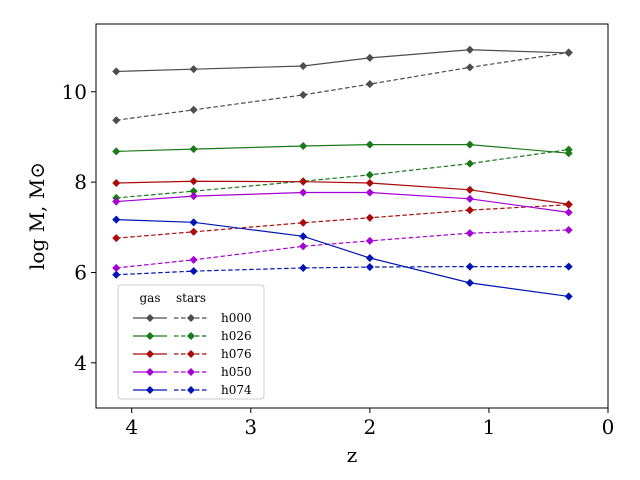  Describe the element at coordinates (150, 372) in the screenshot. I see `legend-marker-gas-h050` at that location.